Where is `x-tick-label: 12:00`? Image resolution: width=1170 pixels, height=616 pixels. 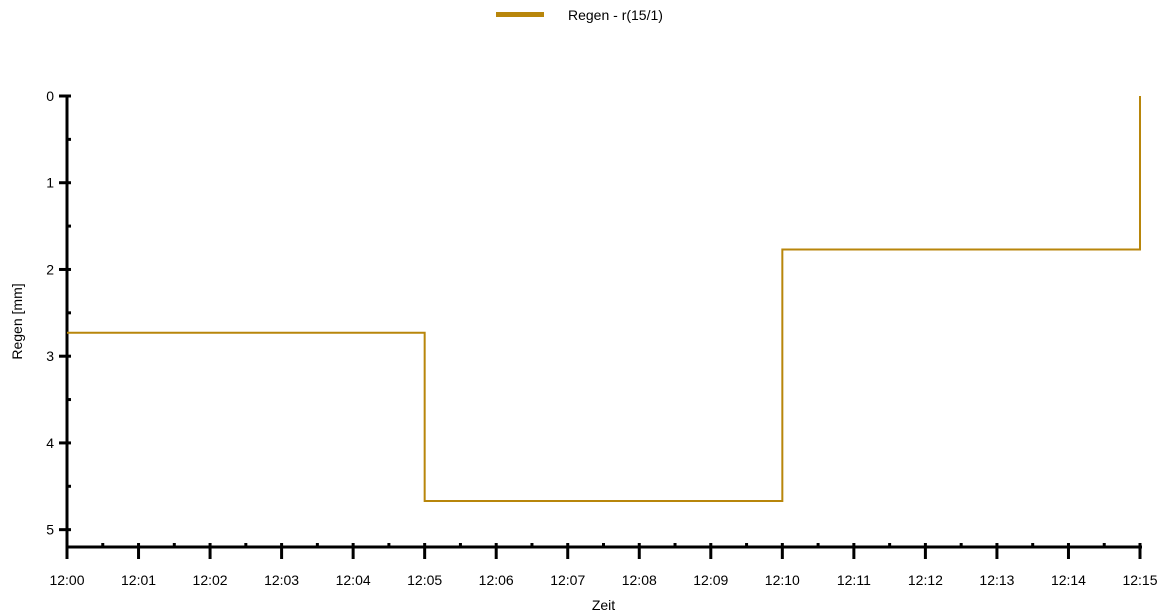
x-tick-label: 12:00 is located at coordinates (66, 580).